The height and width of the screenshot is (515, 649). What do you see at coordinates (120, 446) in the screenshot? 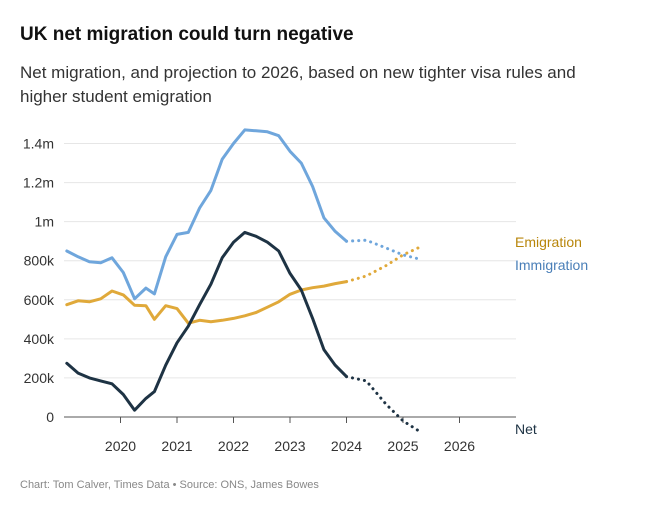
I see `x-tick-label: 2020` at bounding box center [120, 446].